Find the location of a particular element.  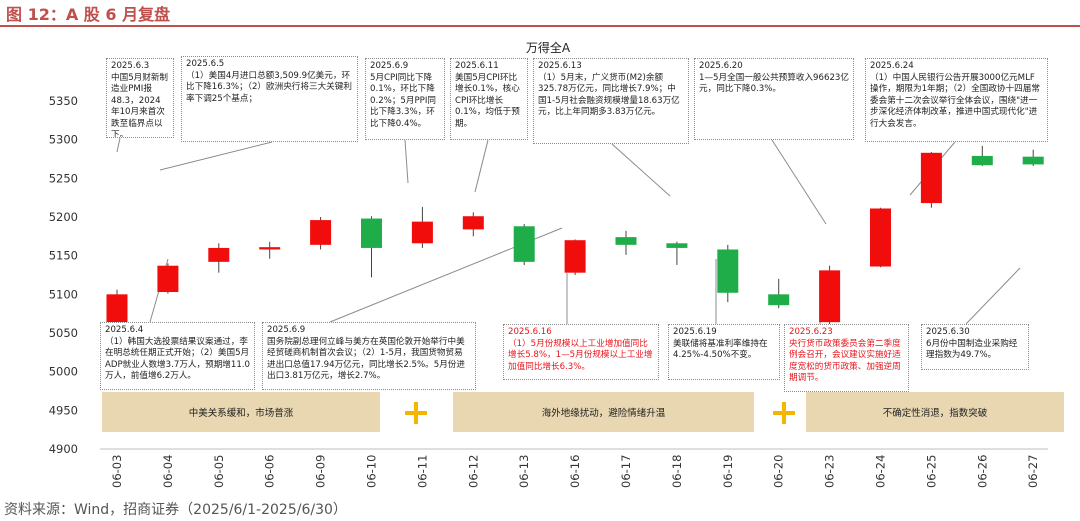

x-tick-label: 06-26 is located at coordinates (982, 471).